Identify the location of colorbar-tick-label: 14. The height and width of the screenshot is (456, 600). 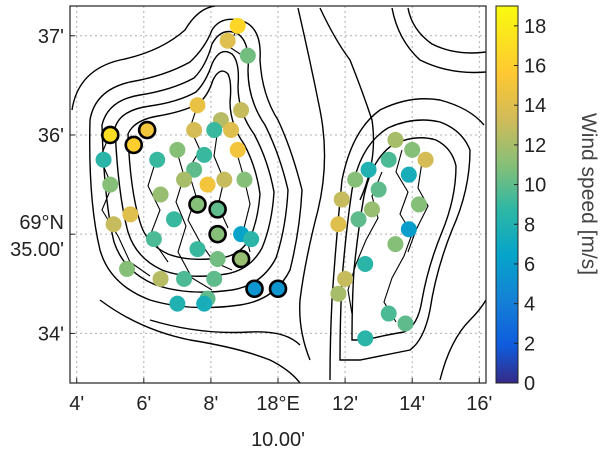
(535, 106).